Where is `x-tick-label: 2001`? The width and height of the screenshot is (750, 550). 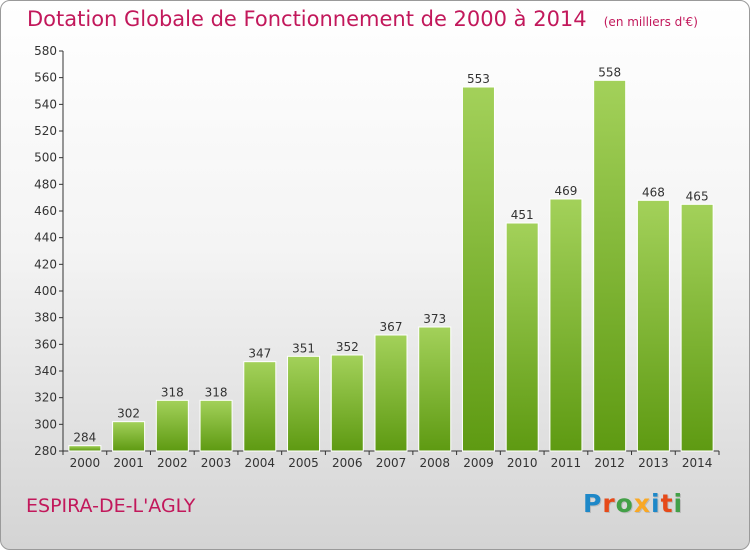
x-tick-label: 2001 is located at coordinates (128, 463).